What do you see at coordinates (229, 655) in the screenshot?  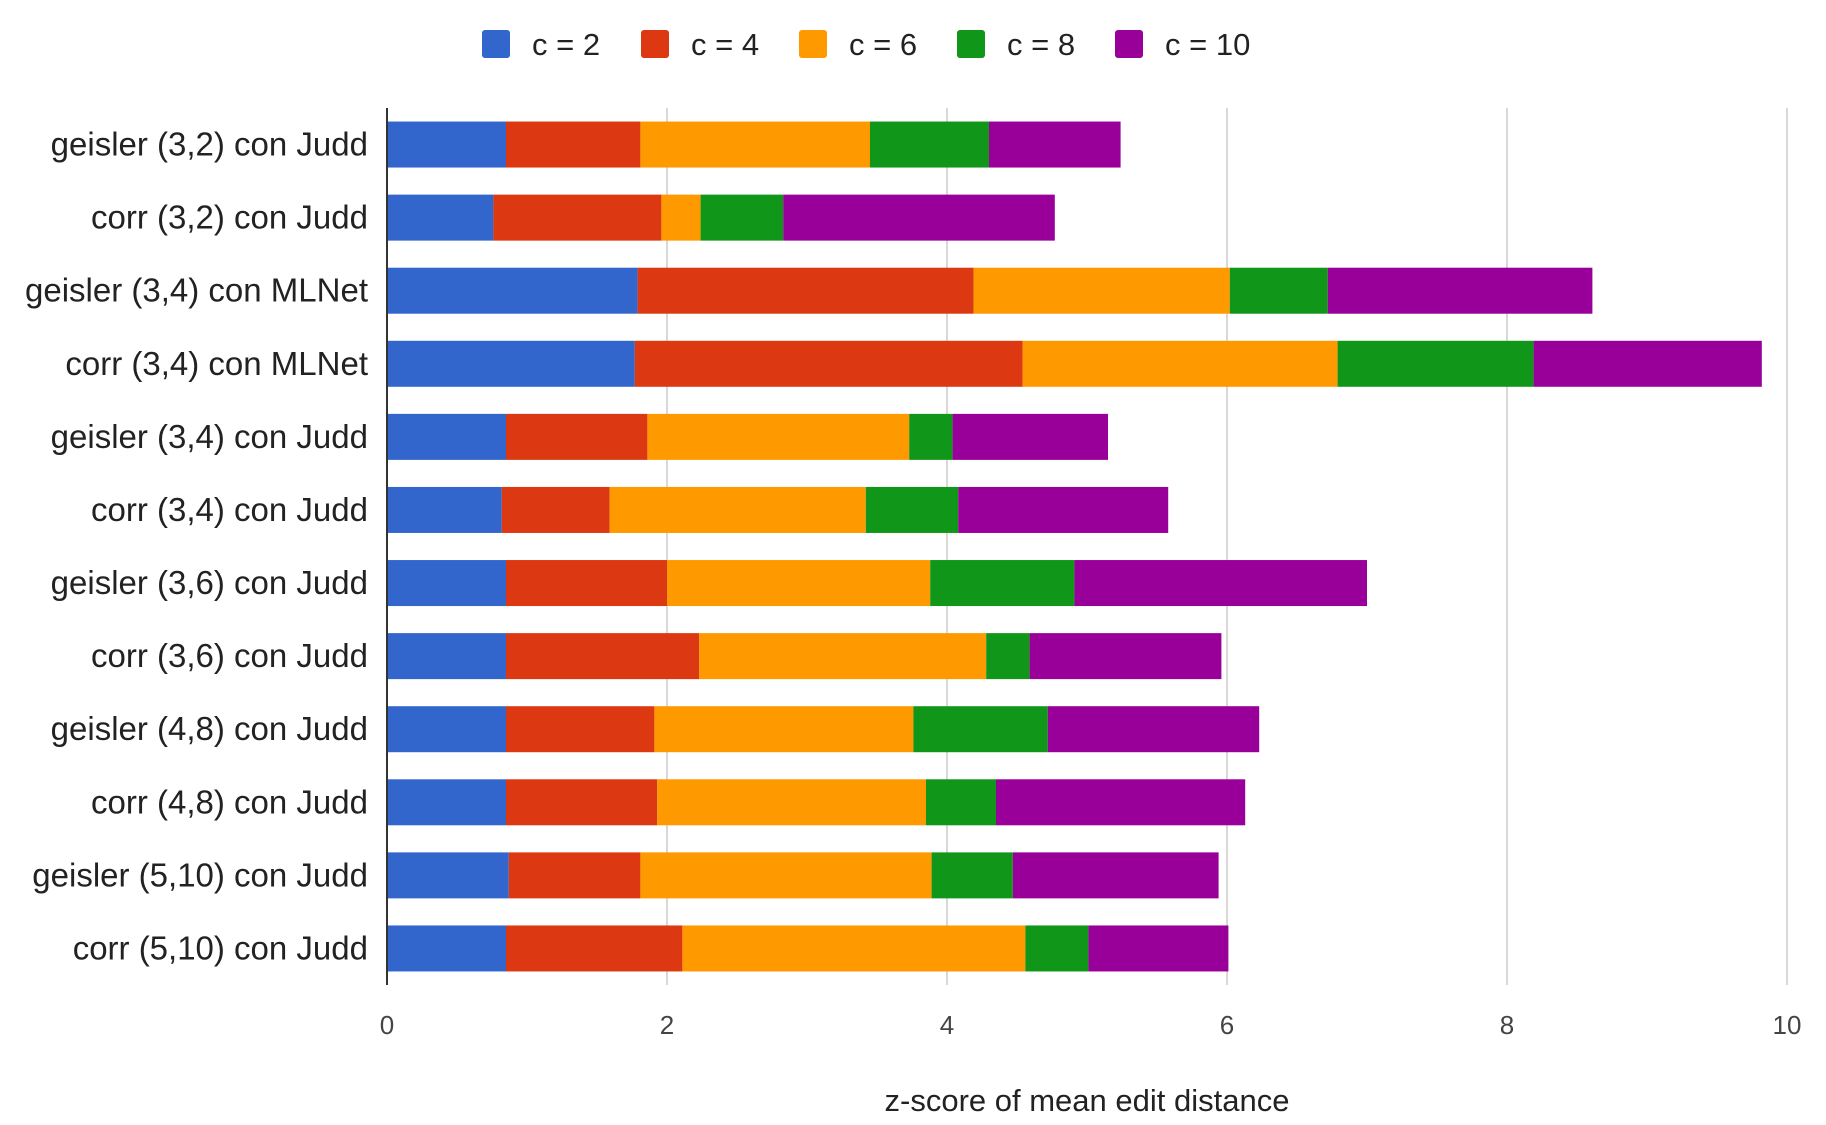 I see `category-label: corr (3,6) con Judd` at bounding box center [229, 655].